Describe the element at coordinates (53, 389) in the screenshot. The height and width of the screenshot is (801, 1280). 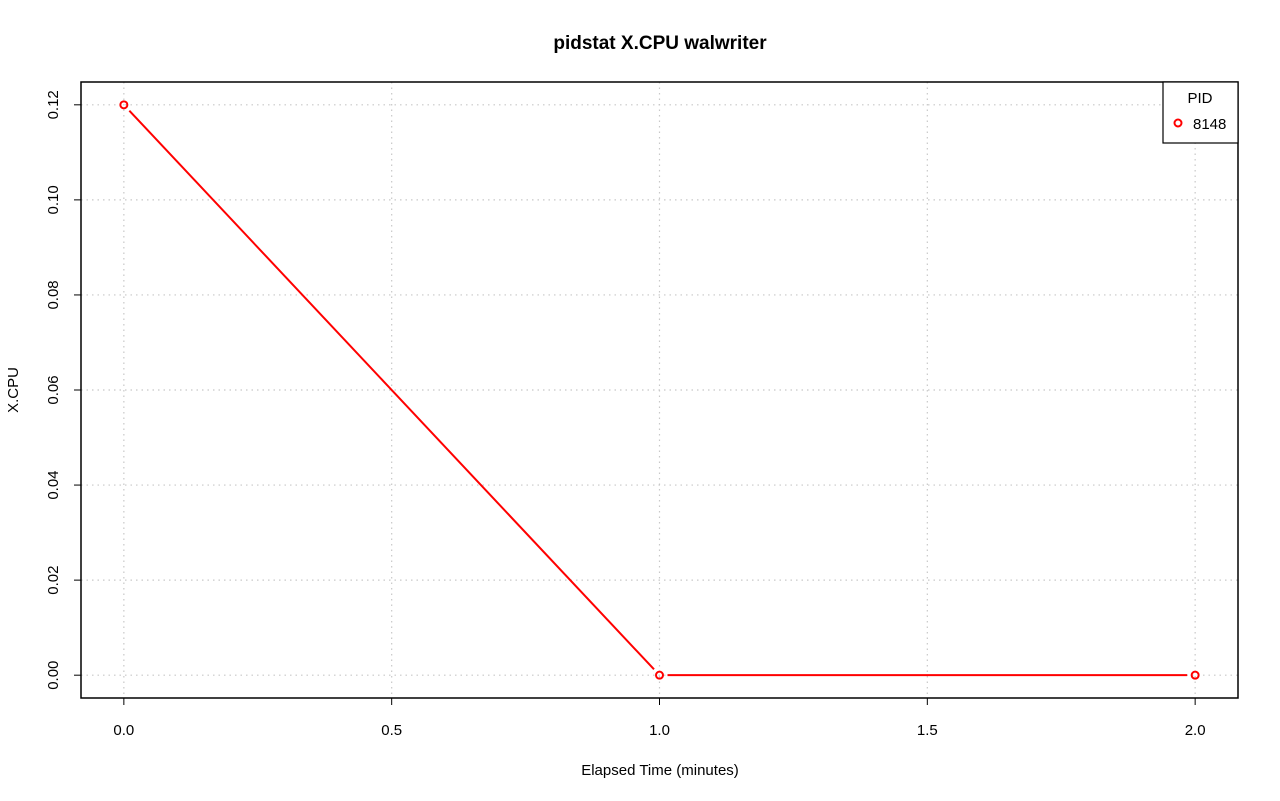
I see `y-tick-label: 0.06` at that location.